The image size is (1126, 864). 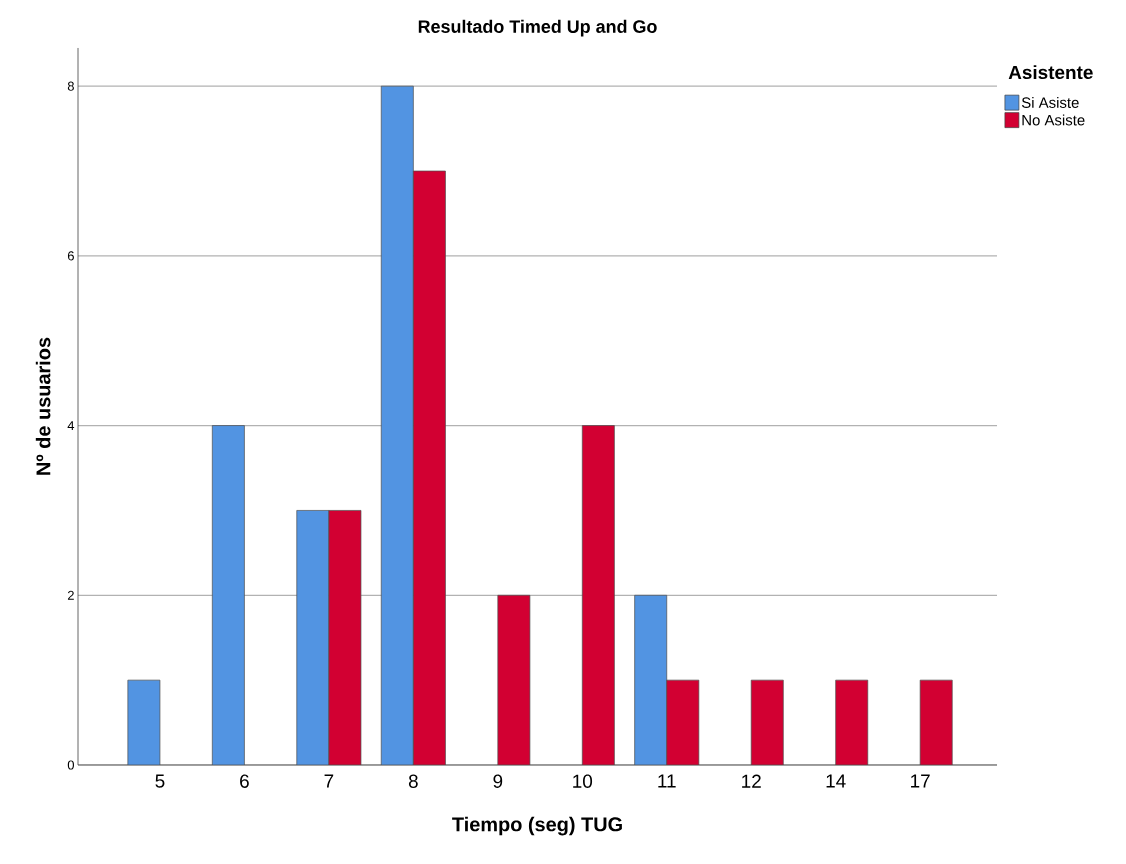 I want to click on x-tick-label: 17, so click(x=920, y=781).